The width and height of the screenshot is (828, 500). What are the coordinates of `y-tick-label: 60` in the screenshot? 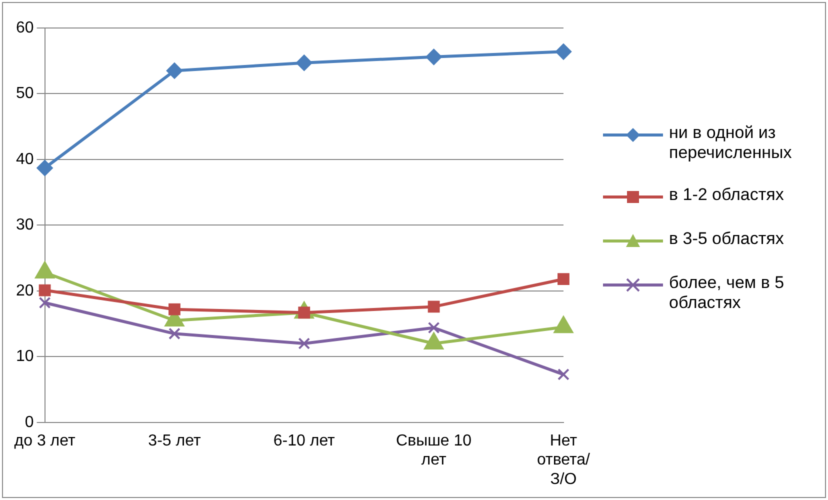 It's located at (25, 27).